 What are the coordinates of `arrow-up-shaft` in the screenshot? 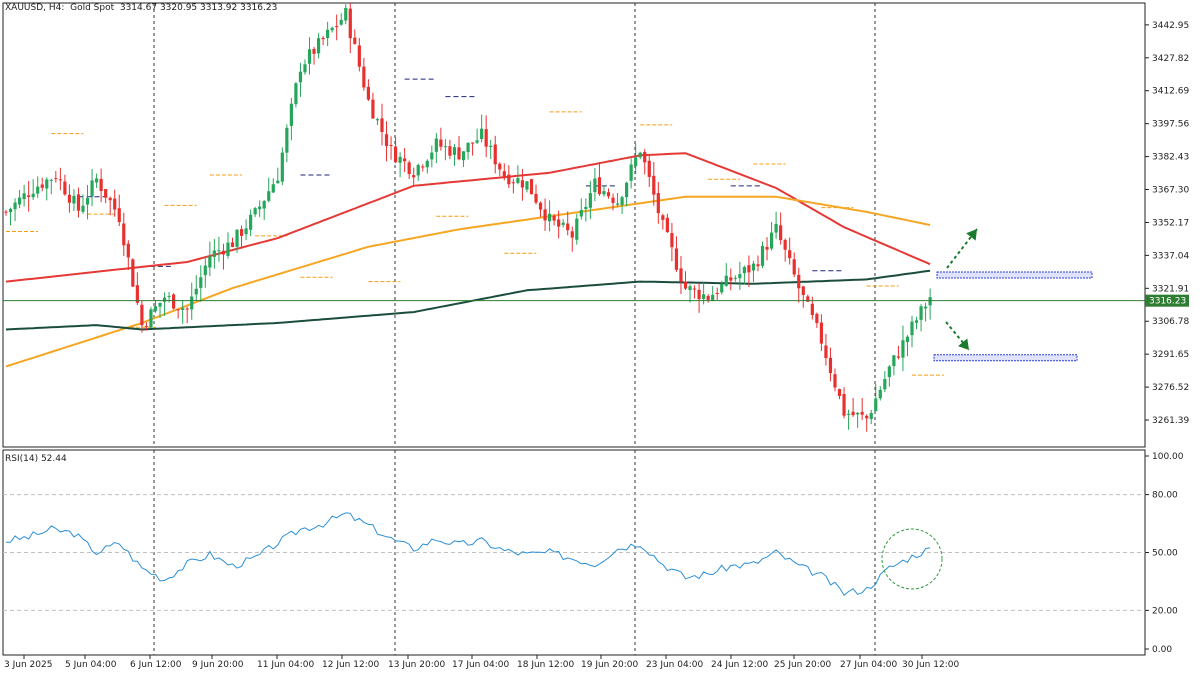 It's located at (962, 248).